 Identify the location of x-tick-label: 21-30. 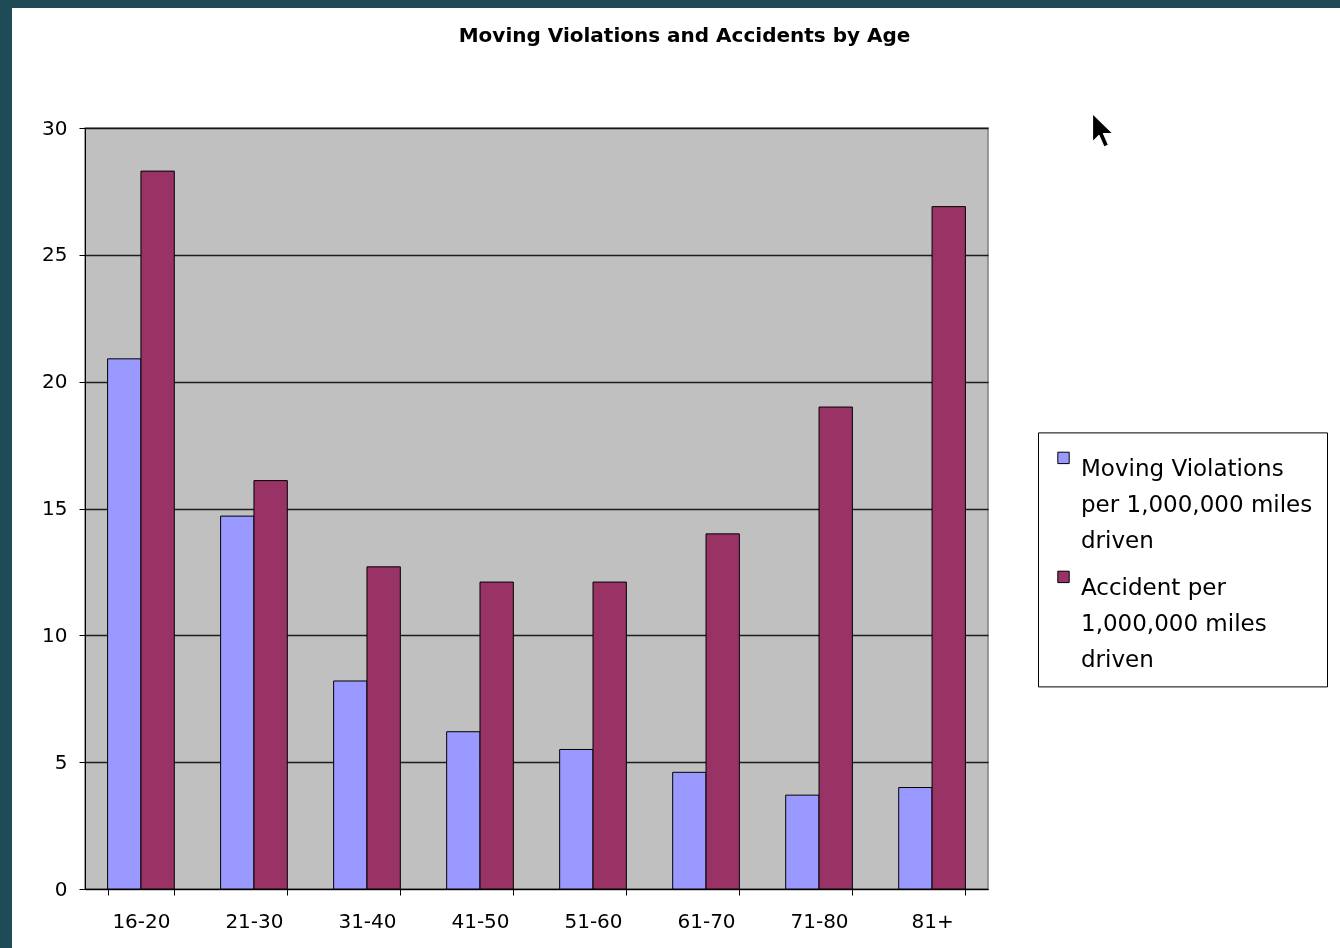
(254, 920).